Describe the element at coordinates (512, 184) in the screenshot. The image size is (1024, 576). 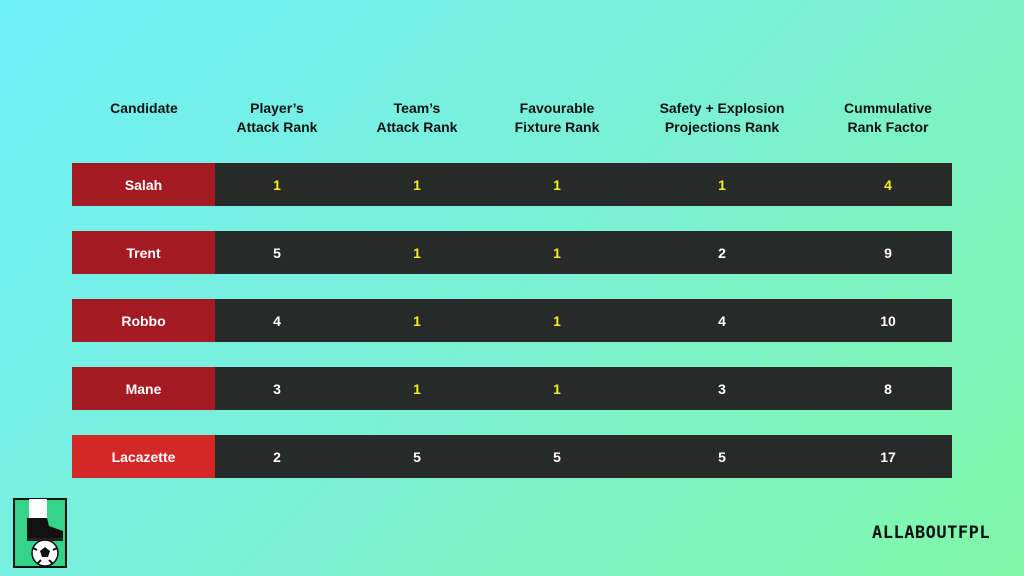
I see `table-row: Salah 1 1 1 1 4` at that location.